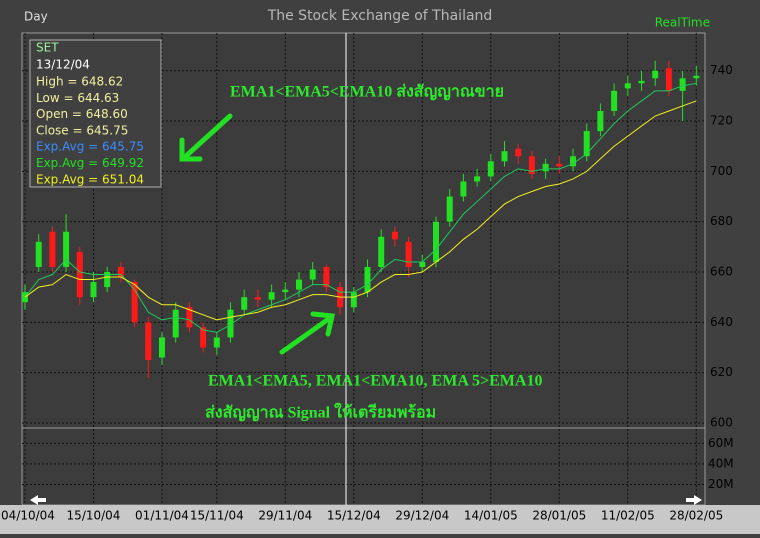 This screenshot has height=538, width=760. I want to click on x-tick-label: 28/02/05, so click(696, 516).